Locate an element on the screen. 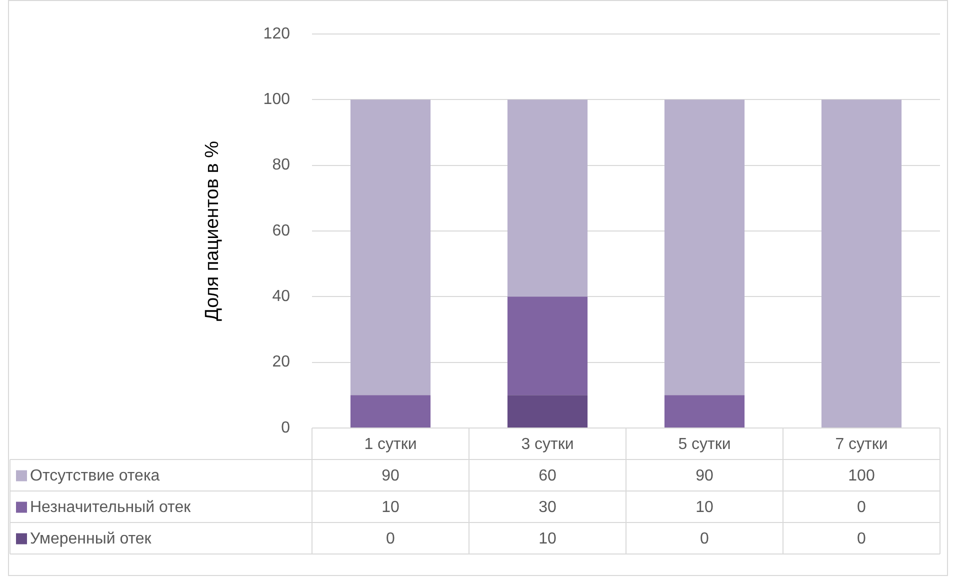 This screenshot has height=584, width=956. x-tick-label: 5 сутки is located at coordinates (704, 445).